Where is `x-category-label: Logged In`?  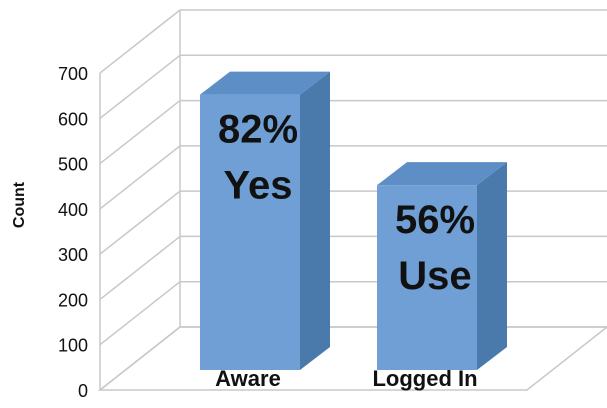 x-category-label: Logged In is located at coordinates (424, 378).